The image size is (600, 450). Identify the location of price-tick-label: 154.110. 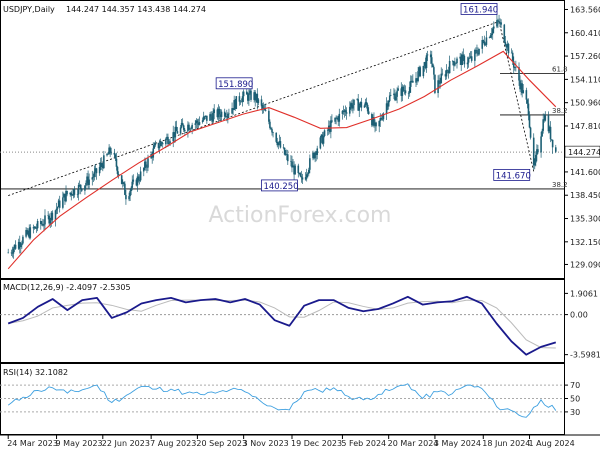
(585, 79).